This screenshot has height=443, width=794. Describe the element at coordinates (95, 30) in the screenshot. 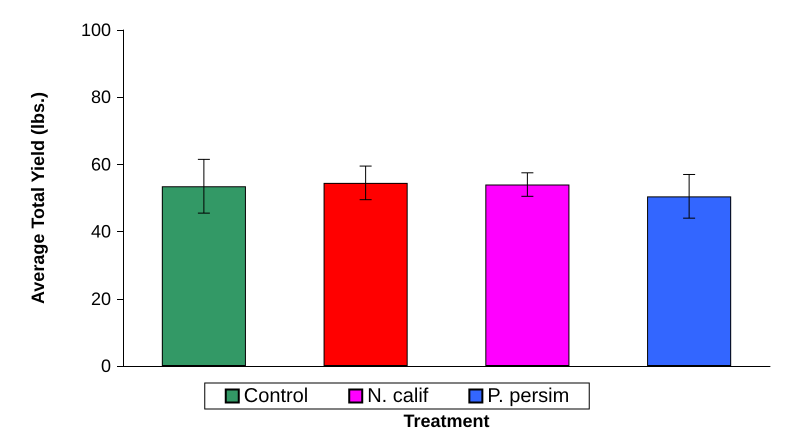

I see `y-tick-label: 100` at that location.